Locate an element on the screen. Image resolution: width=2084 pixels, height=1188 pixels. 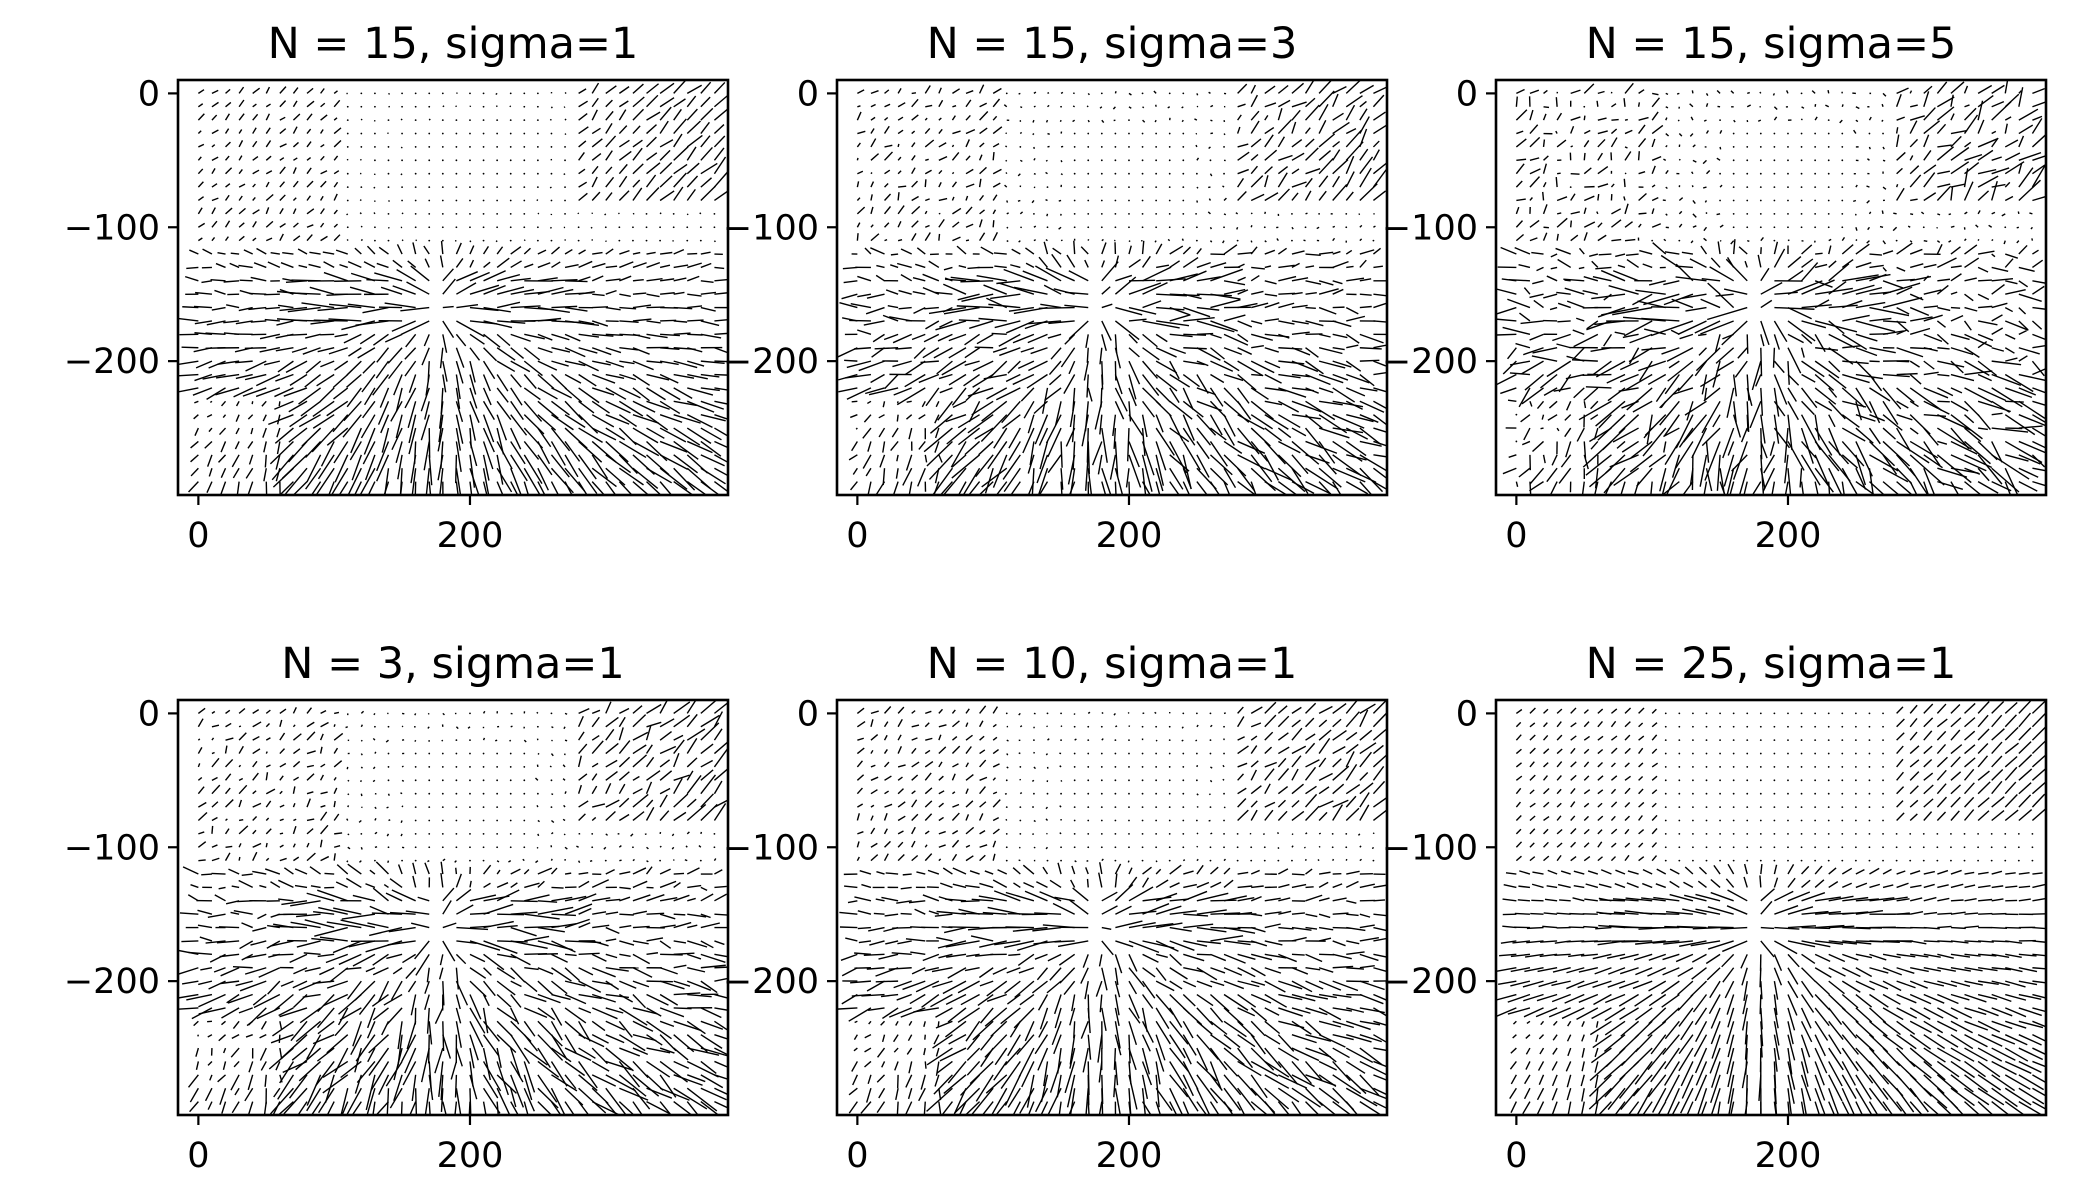
y-tick-label: −200 is located at coordinates (1430, 362).